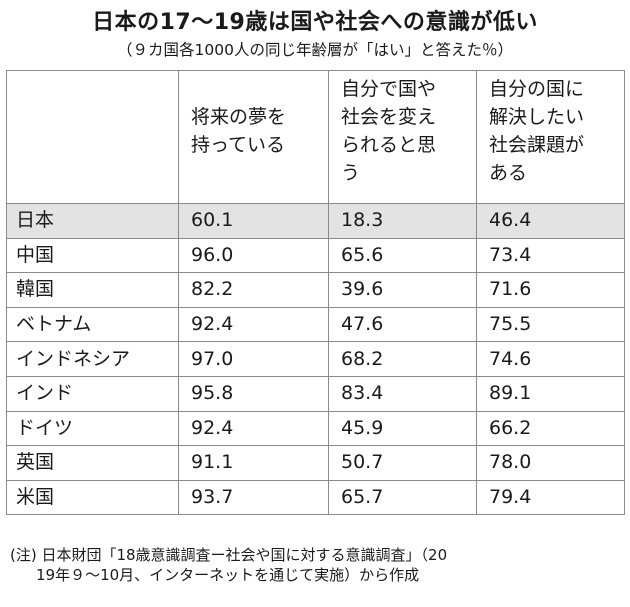 The width and height of the screenshot is (630, 607). I want to click on value-social-issue: 73.4, so click(550, 255).